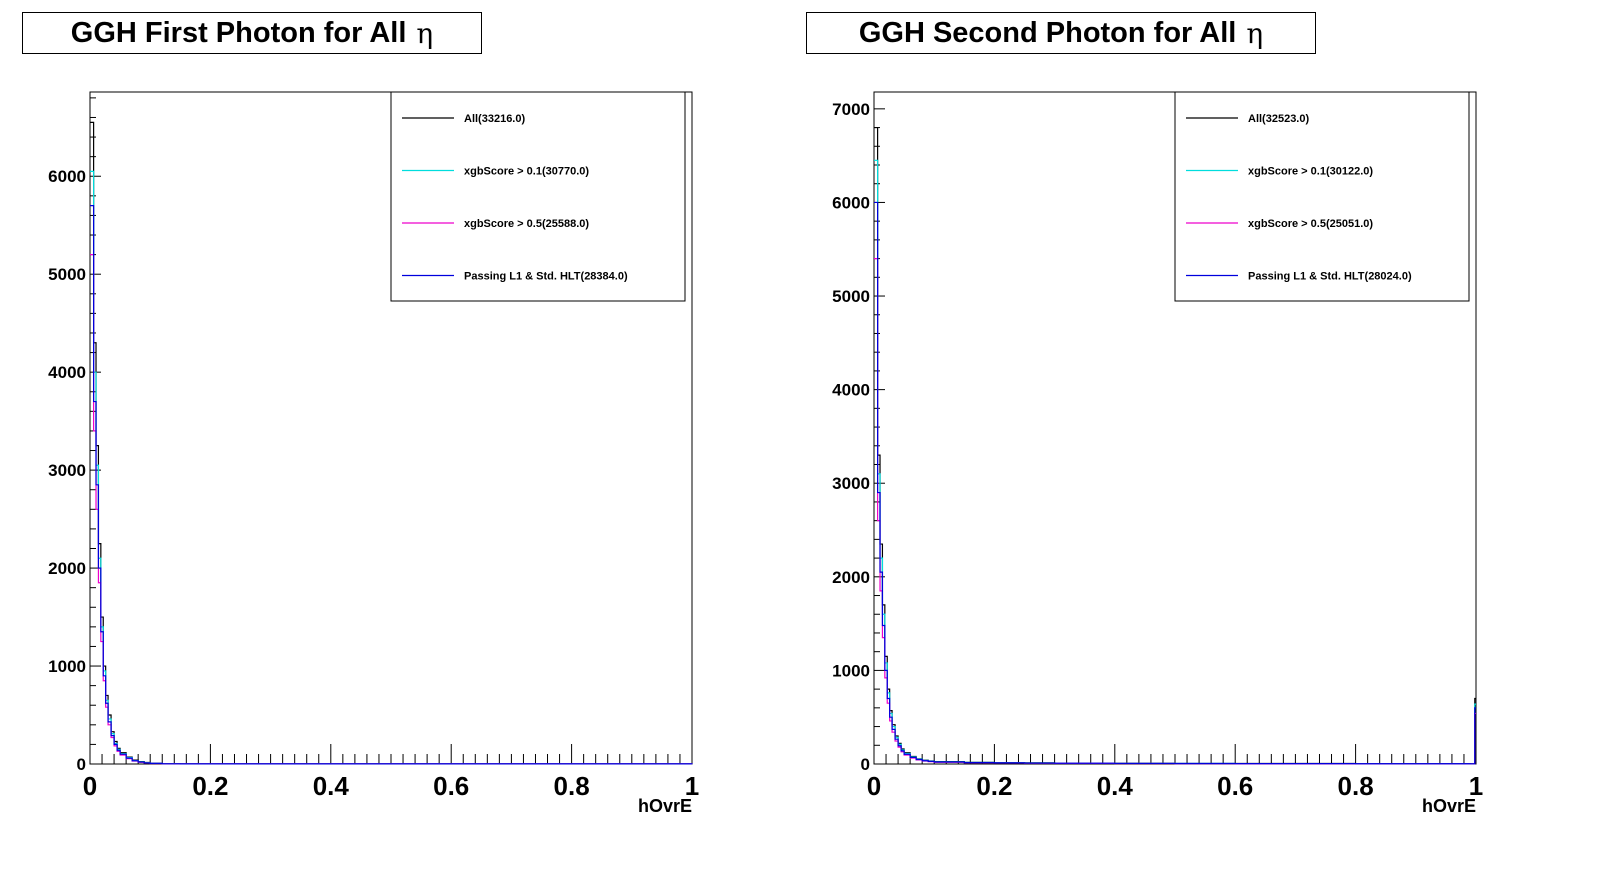  What do you see at coordinates (1330, 277) in the screenshot?
I see `legend-entry: Passing L1 & Std. HLT(28024.0)` at bounding box center [1330, 277].